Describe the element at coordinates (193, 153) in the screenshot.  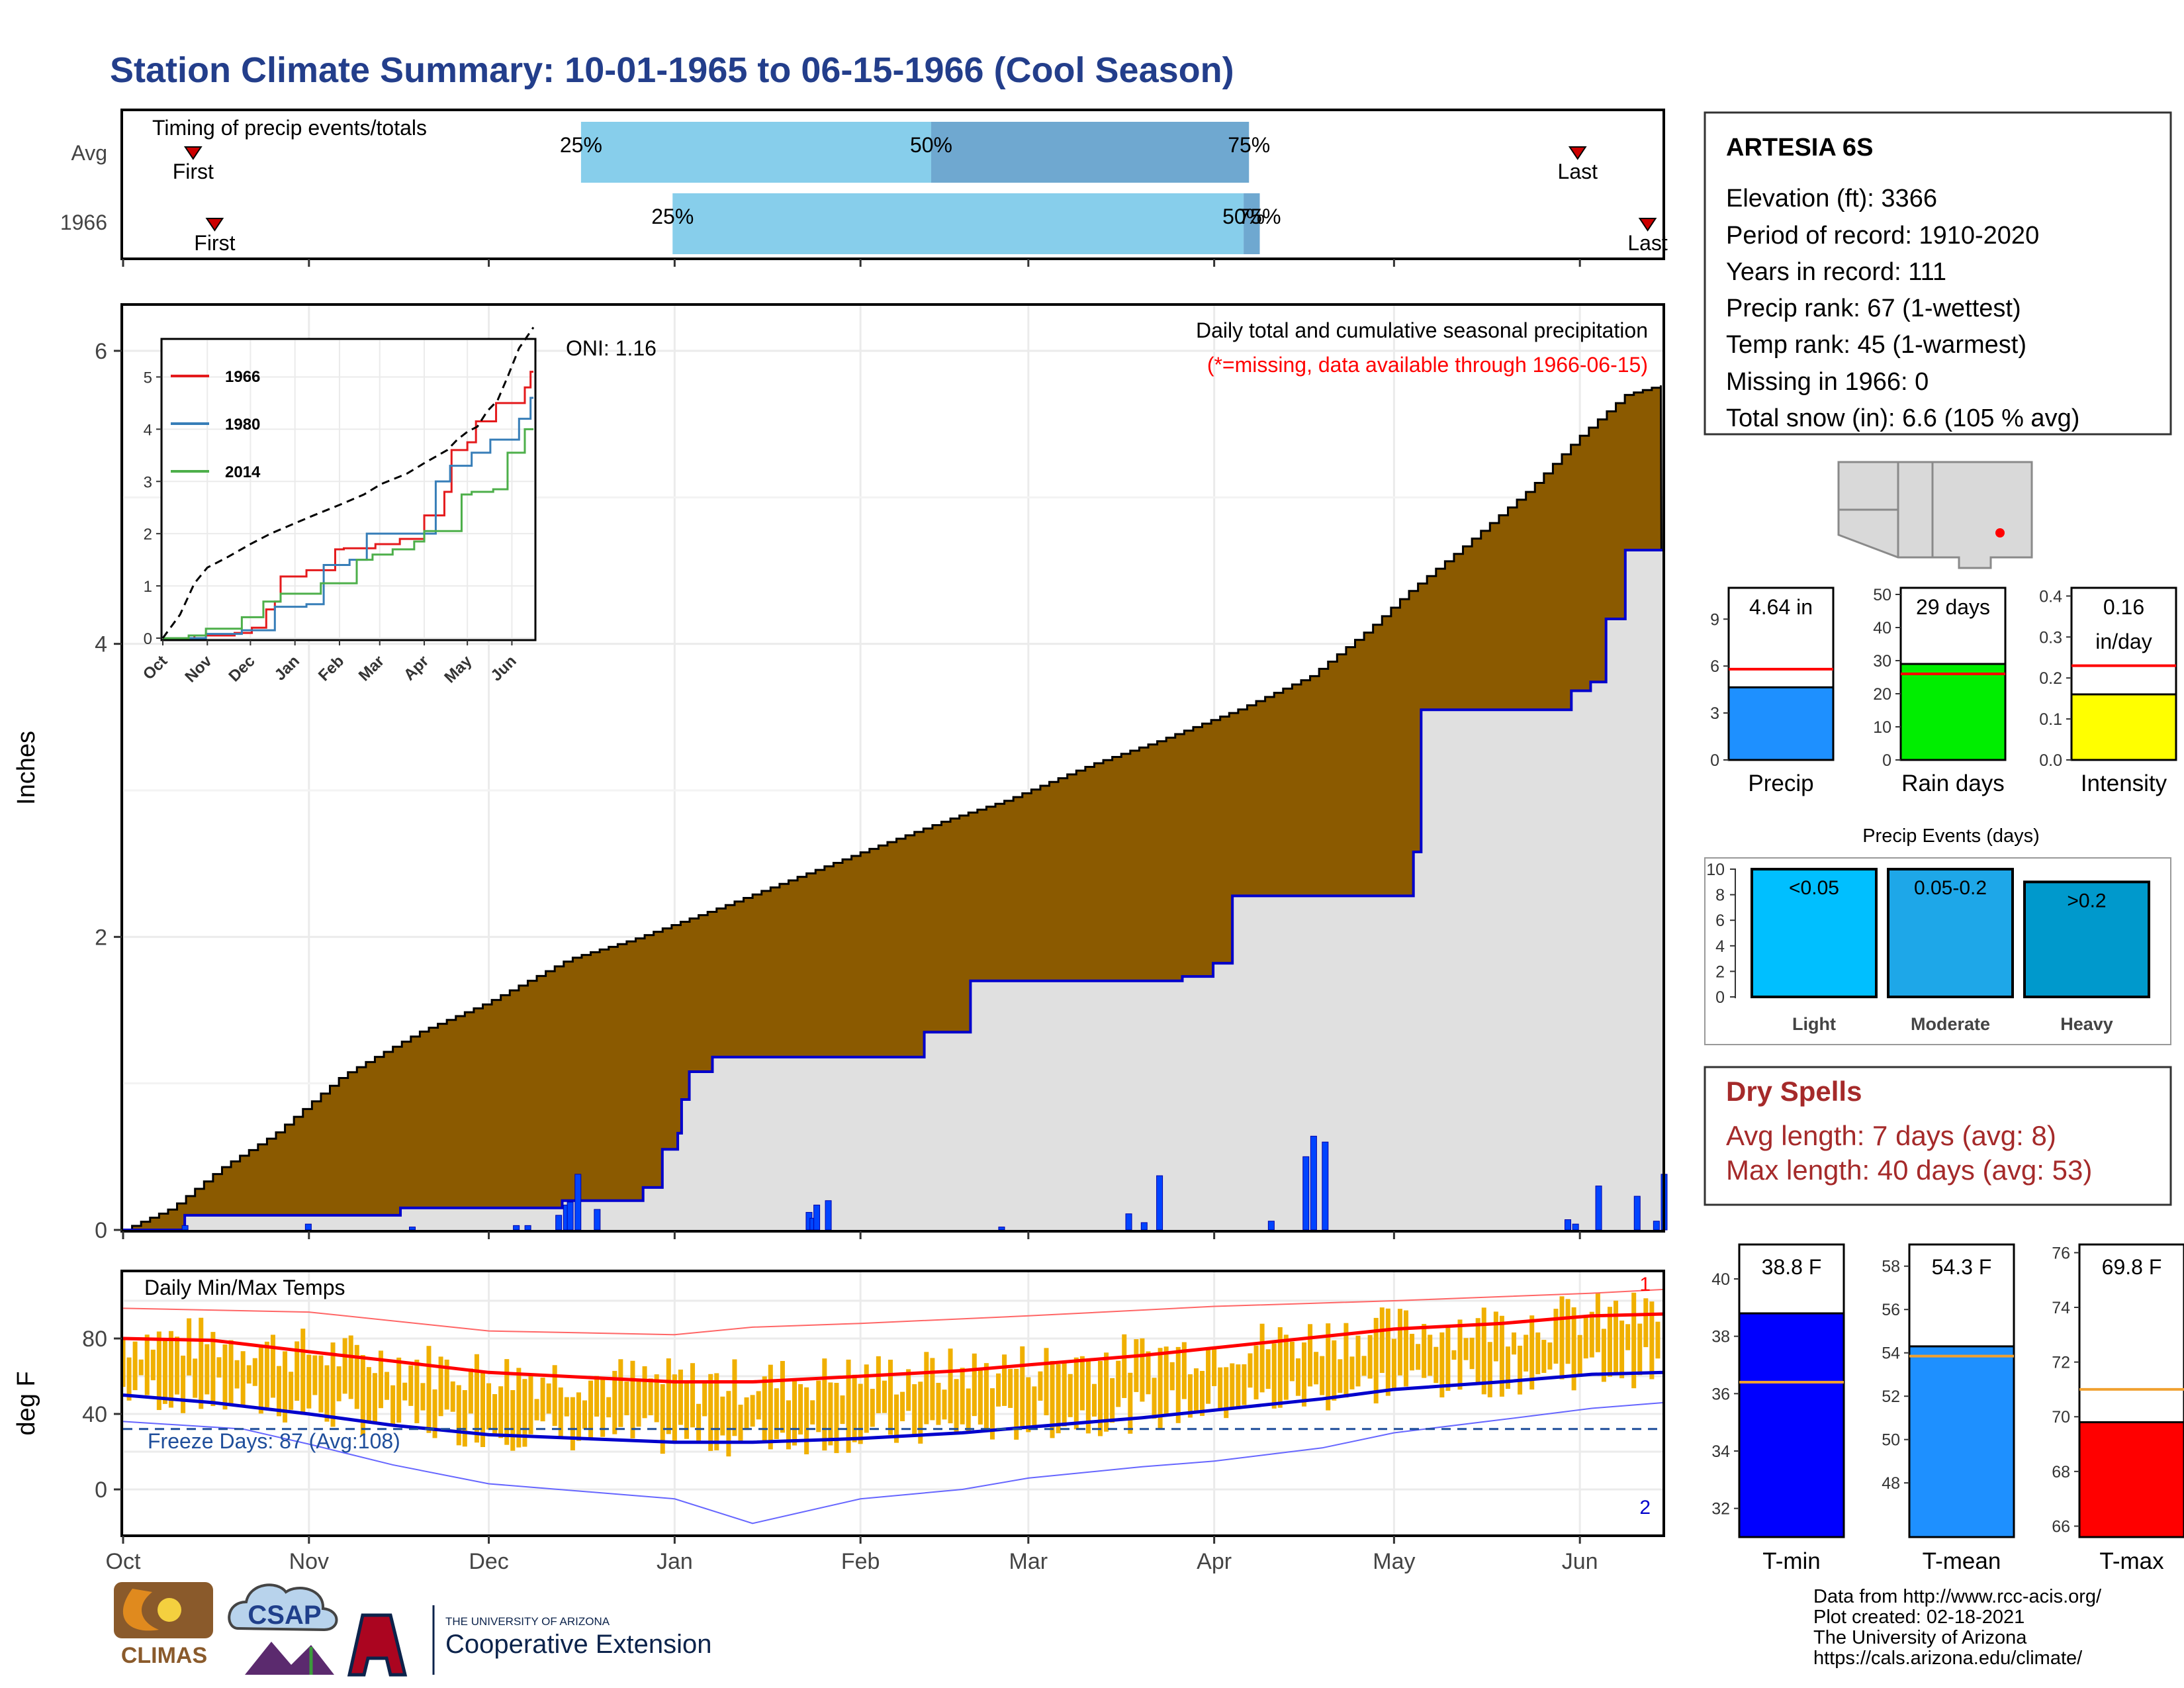
I see `first-marker` at that location.